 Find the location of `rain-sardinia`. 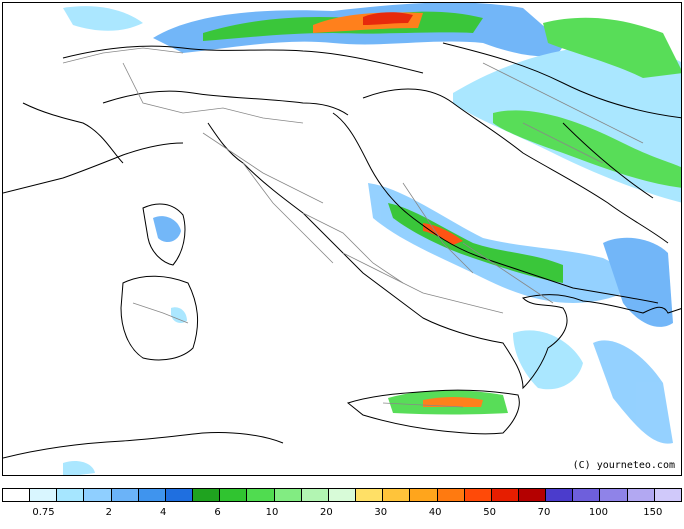

rain-sardinia is located at coordinates (179, 315).